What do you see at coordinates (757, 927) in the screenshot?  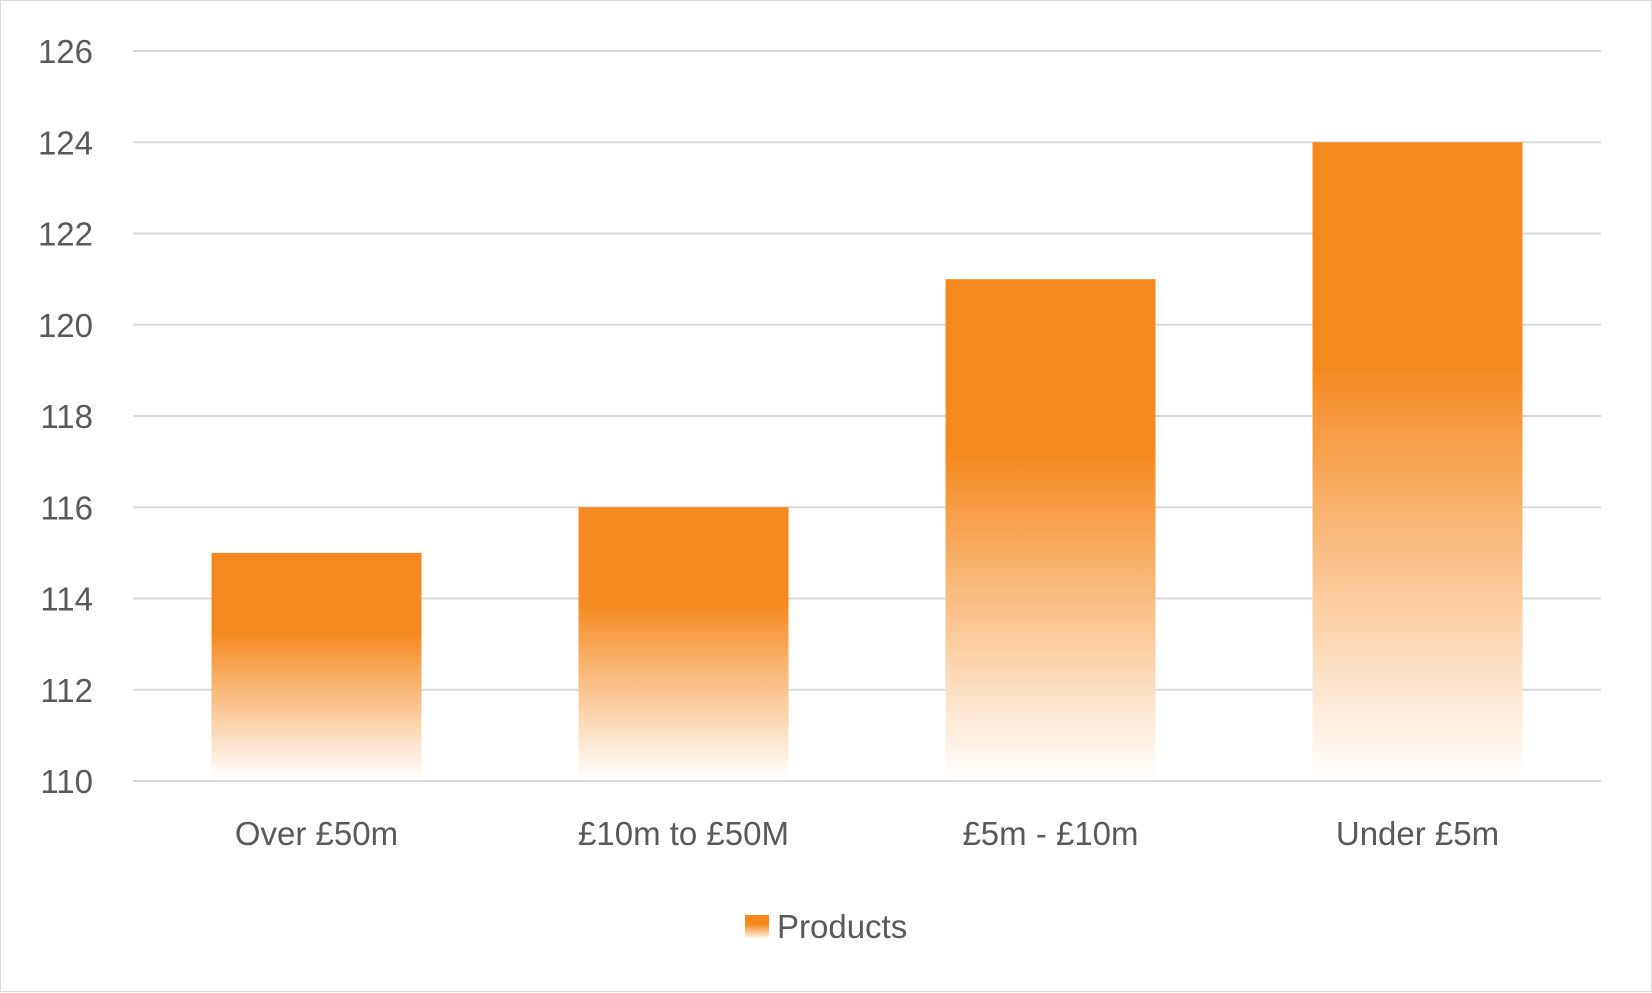 I see `legend-swatch-products` at bounding box center [757, 927].